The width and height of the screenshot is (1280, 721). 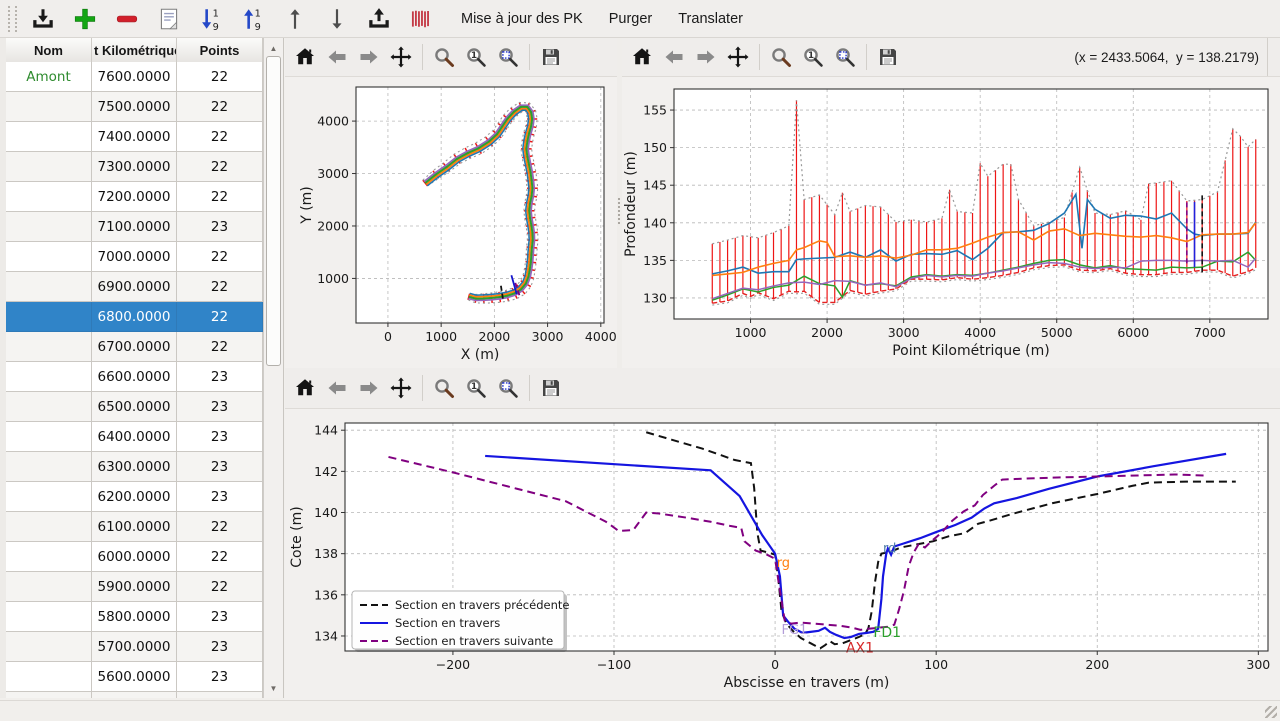 What do you see at coordinates (134, 197) in the screenshot?
I see `cell-pk: 7200.0000` at bounding box center [134, 197].